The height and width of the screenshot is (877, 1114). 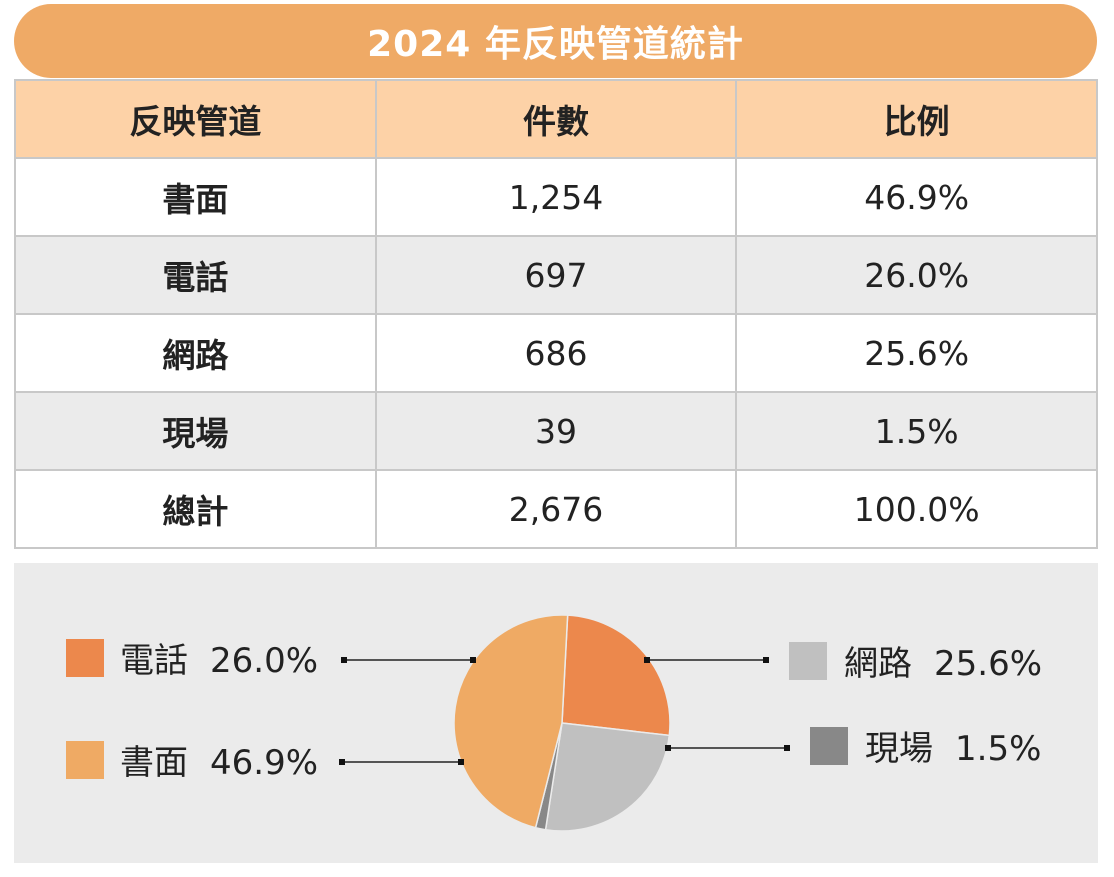 What do you see at coordinates (916, 353) in the screenshot?
I see `cell-ratio: 25.6%` at bounding box center [916, 353].